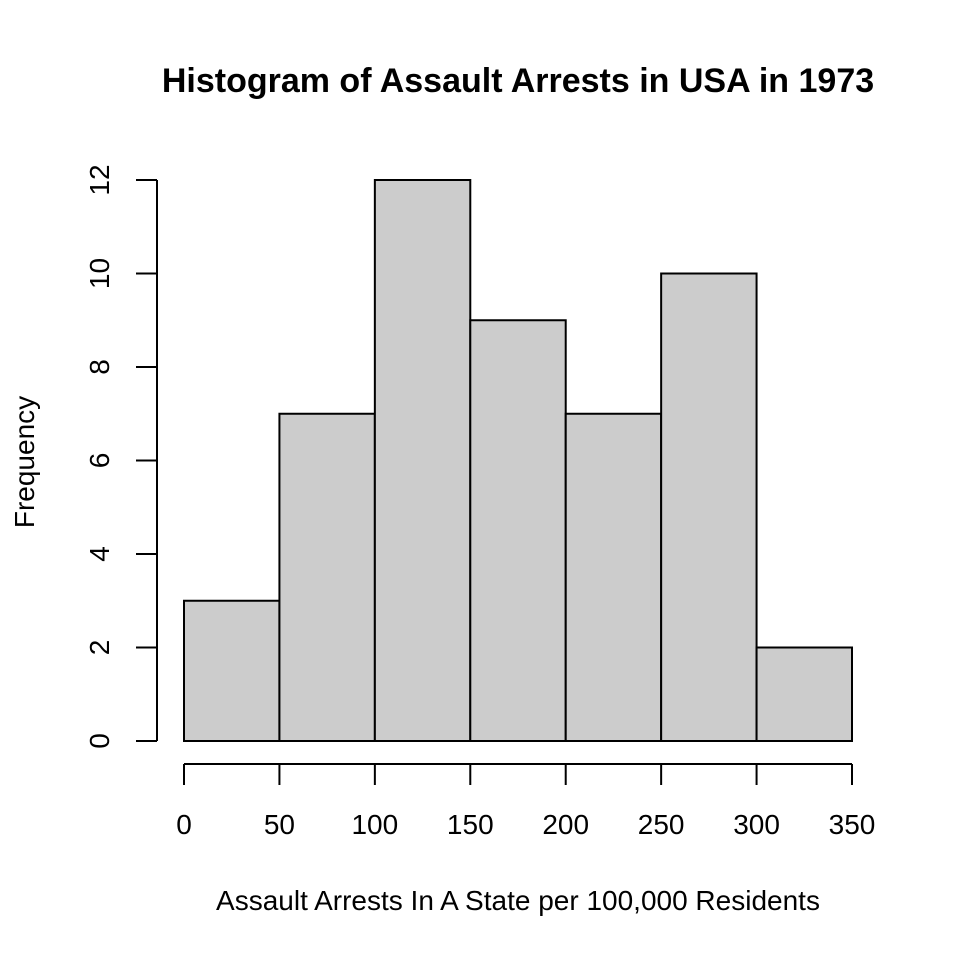 Image resolution: width=960 pixels, height=960 pixels. Describe the element at coordinates (24, 462) in the screenshot. I see `y-axis-label: Frequency` at that location.